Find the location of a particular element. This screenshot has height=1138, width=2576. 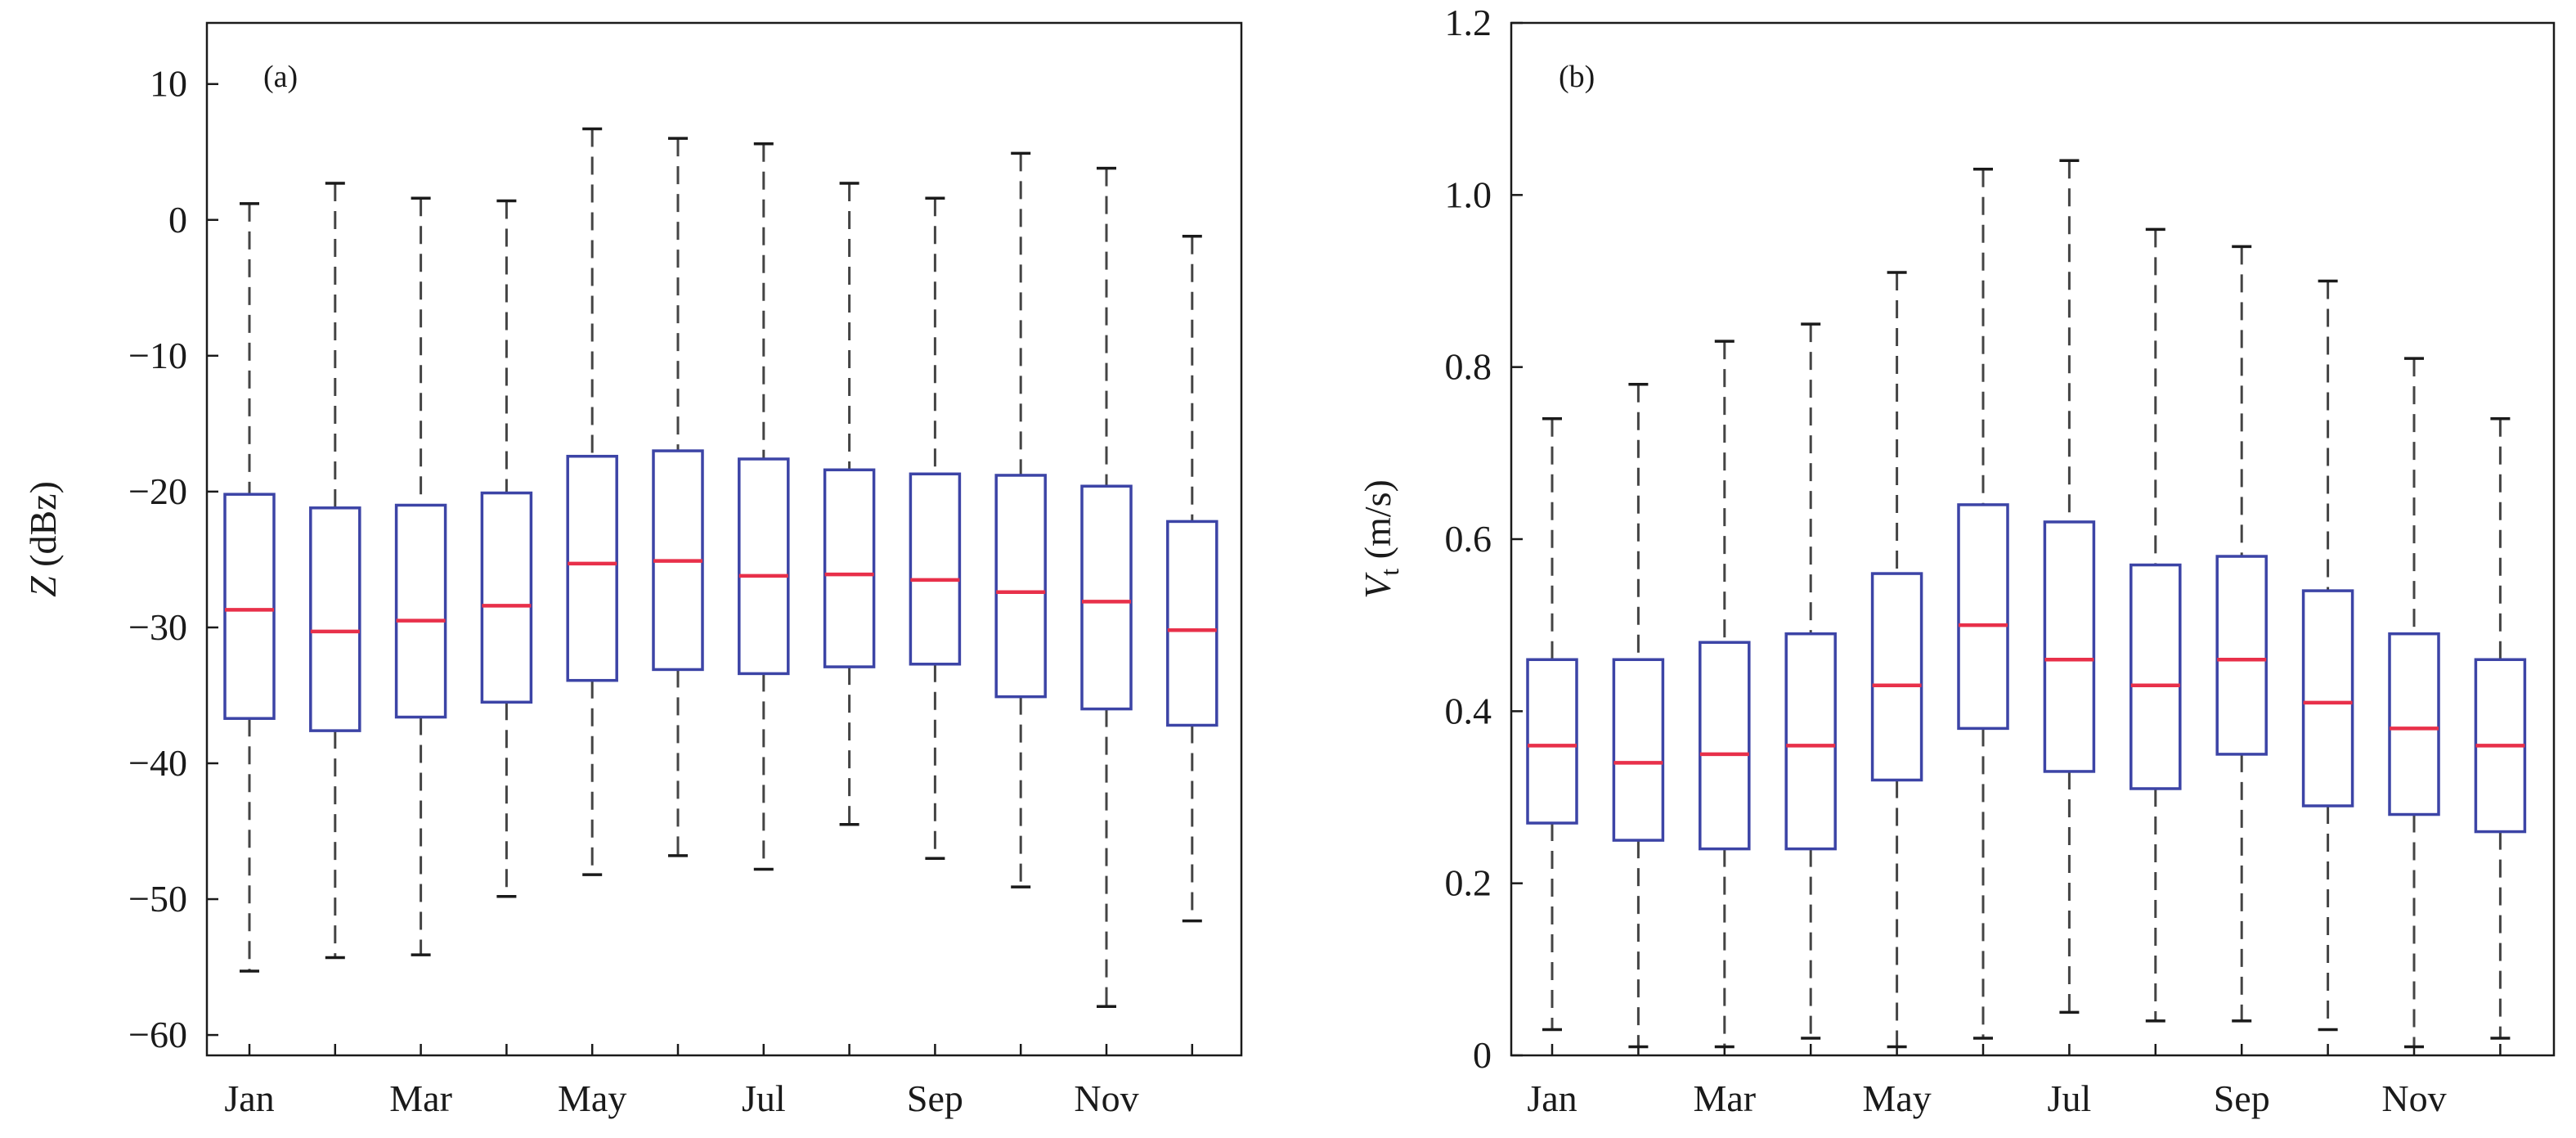

y-tick-label: −20 is located at coordinates (158, 491).